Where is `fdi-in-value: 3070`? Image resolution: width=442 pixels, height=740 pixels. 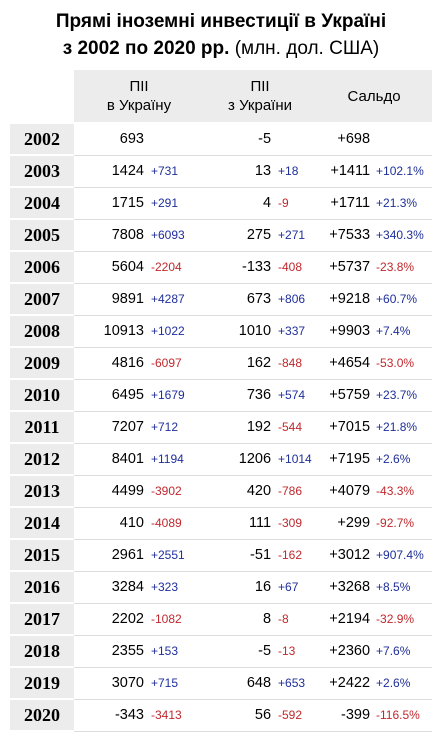
fdi-in-value: 3070 is located at coordinates (111, 683).